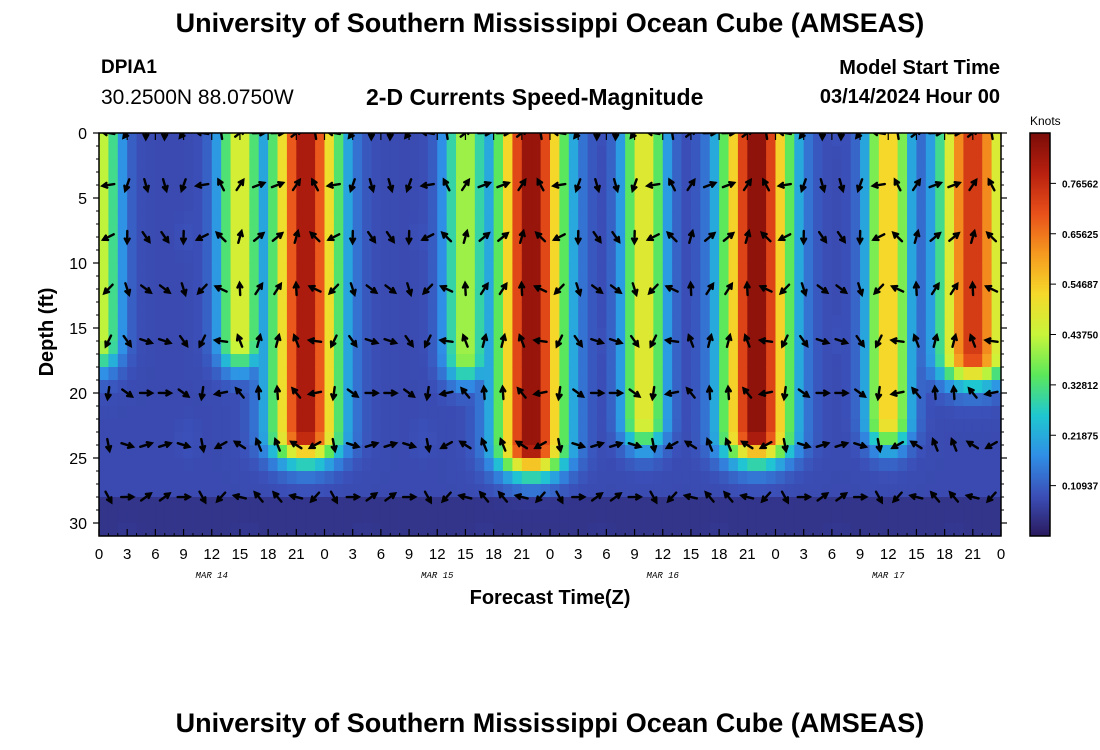 This screenshot has width=1100, height=750. I want to click on x-tick-label: 9, so click(183, 554).